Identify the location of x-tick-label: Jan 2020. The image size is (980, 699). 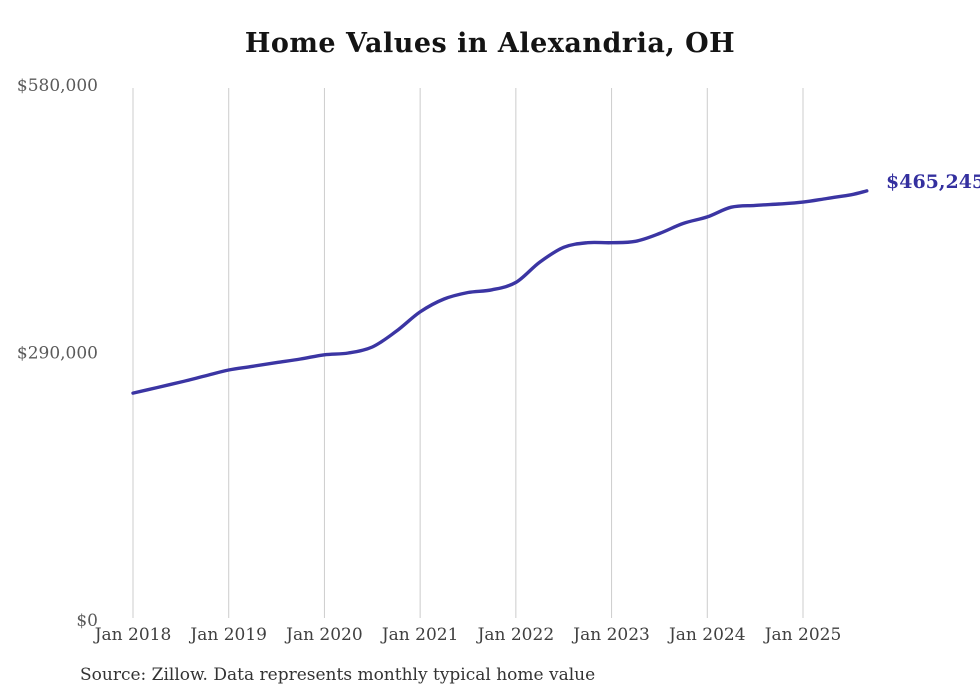
(323, 635).